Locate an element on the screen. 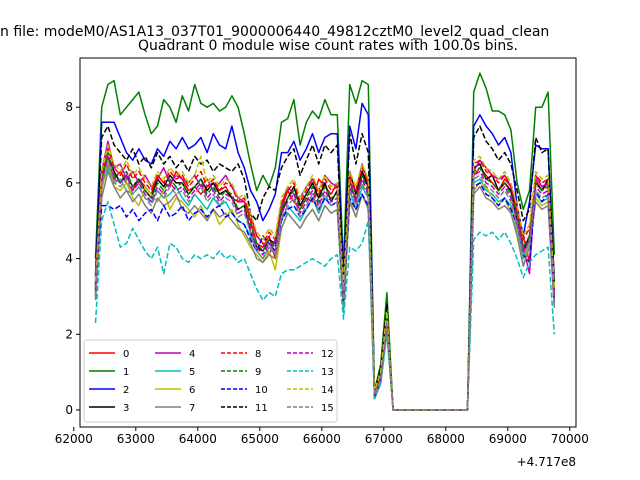 This screenshot has width=640, height=480. y-tick-label: 4 is located at coordinates (69, 259).